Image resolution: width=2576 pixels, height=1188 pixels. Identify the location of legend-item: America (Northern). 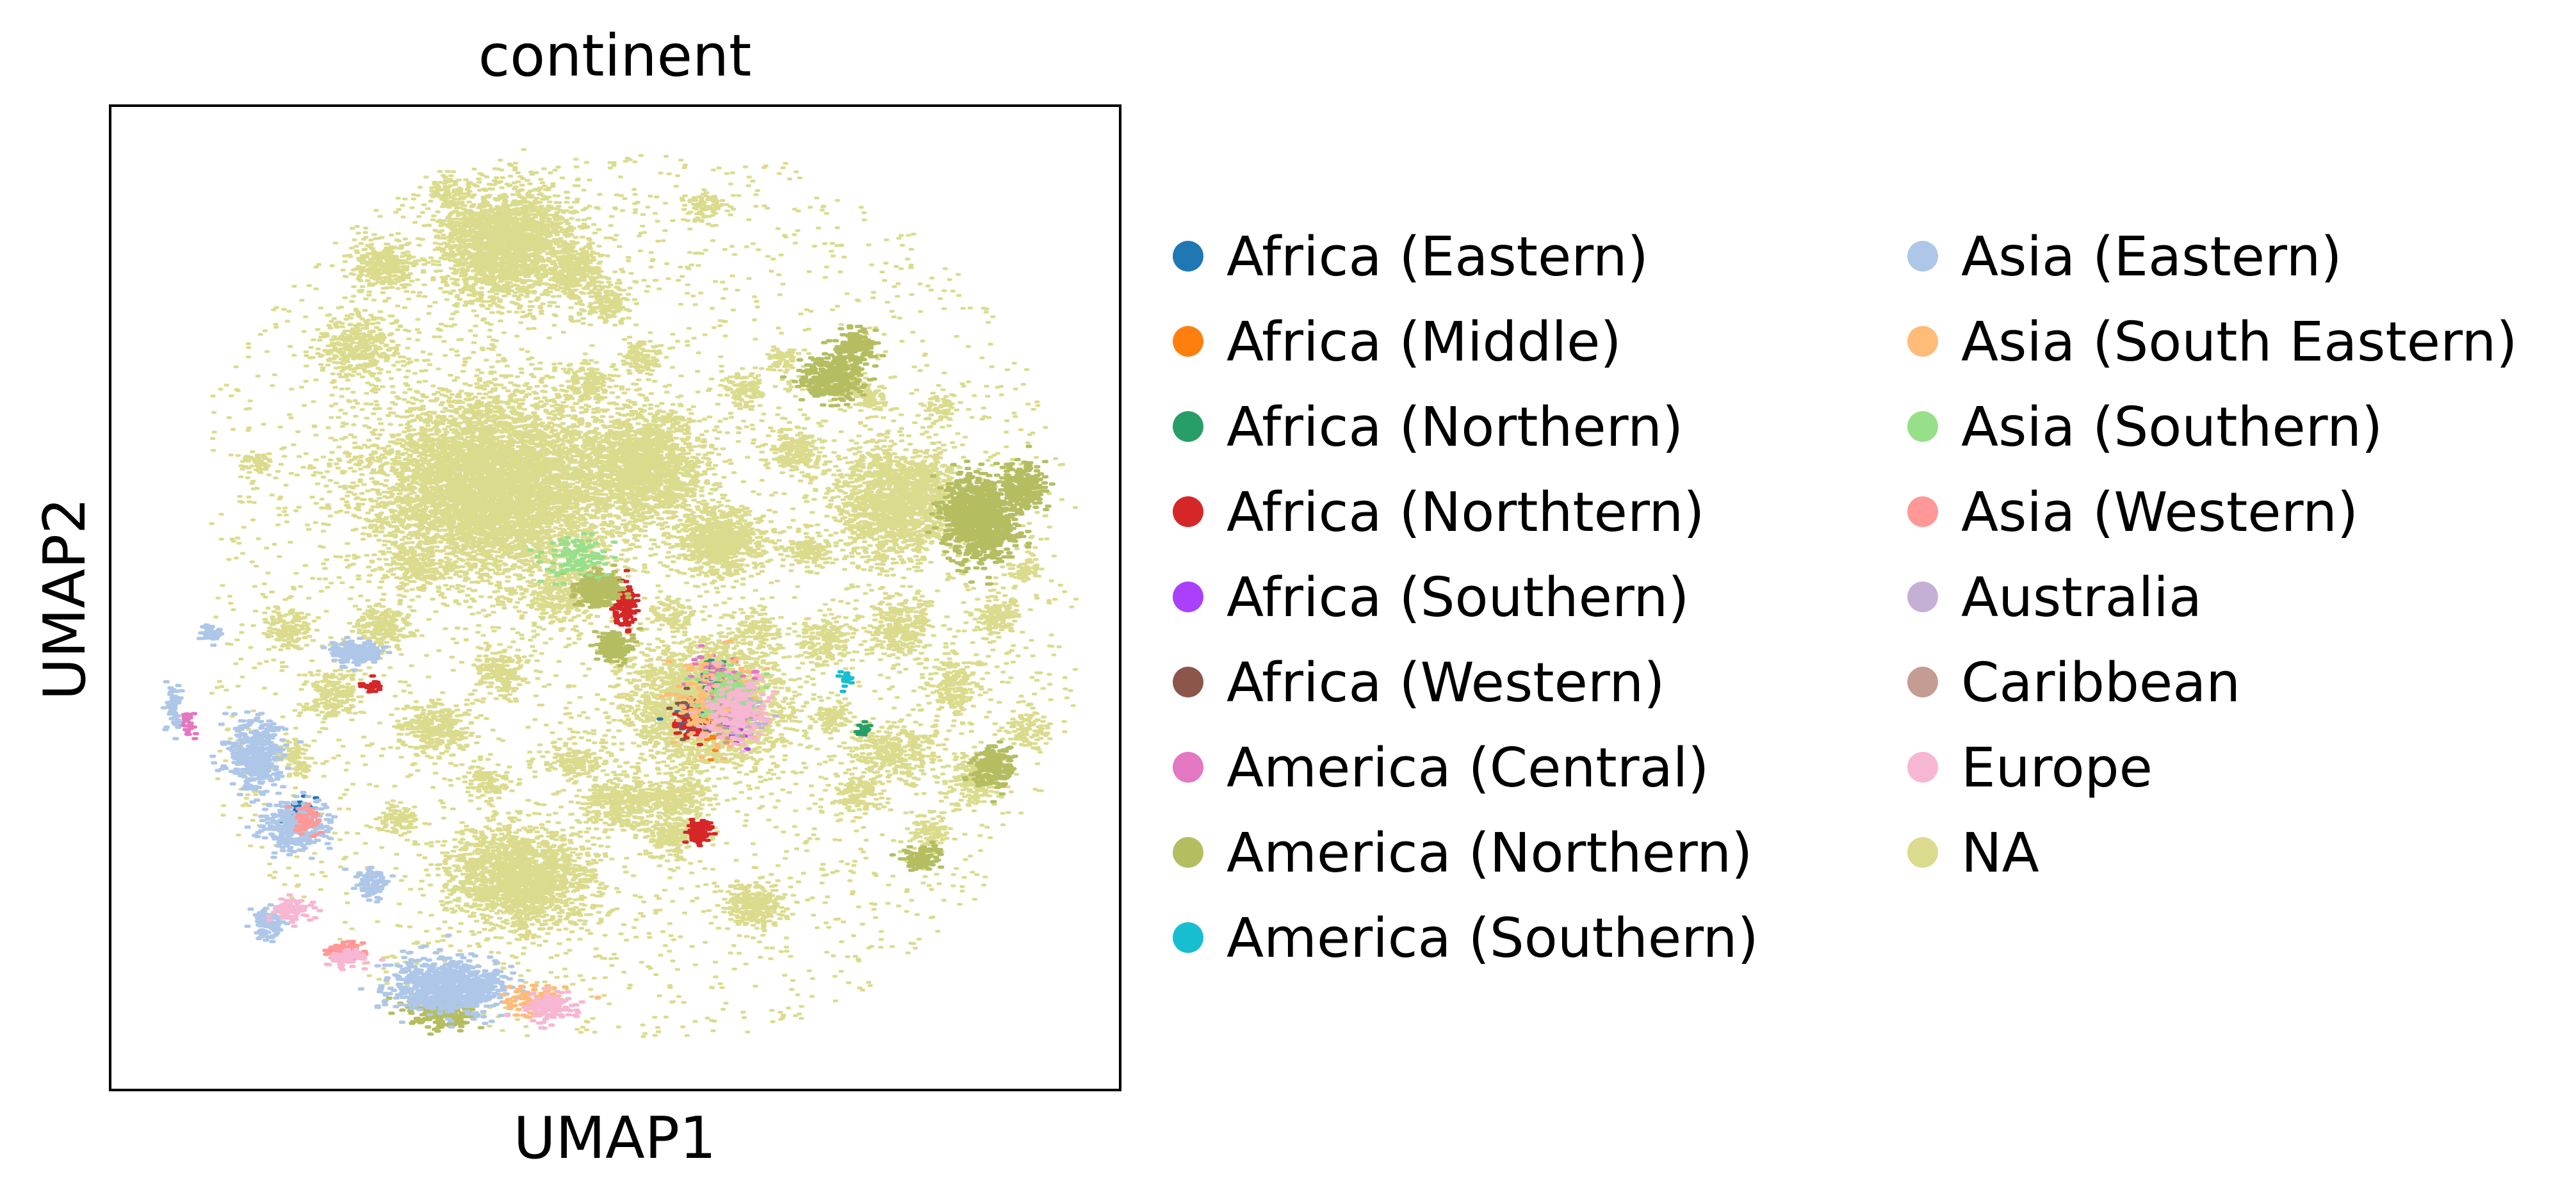
(1462, 854).